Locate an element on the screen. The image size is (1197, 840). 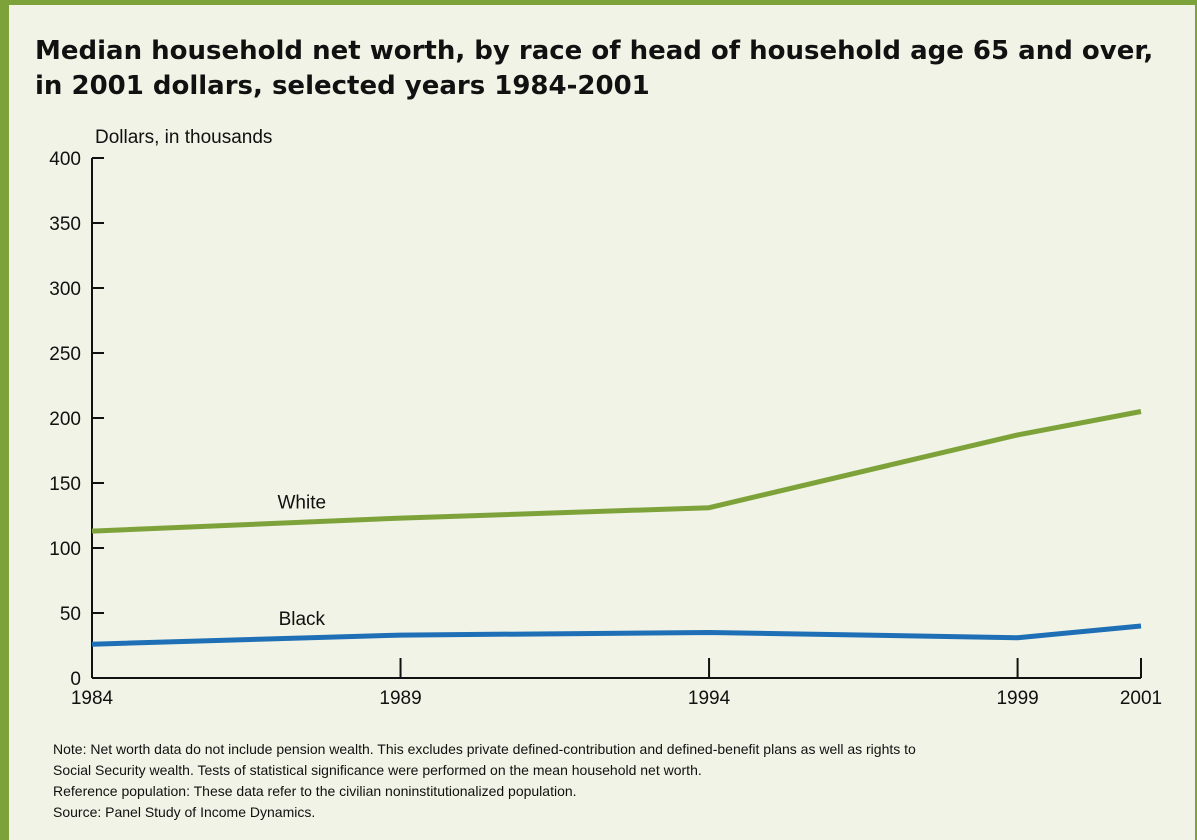
y-tick-label: 300 is located at coordinates (65, 289).